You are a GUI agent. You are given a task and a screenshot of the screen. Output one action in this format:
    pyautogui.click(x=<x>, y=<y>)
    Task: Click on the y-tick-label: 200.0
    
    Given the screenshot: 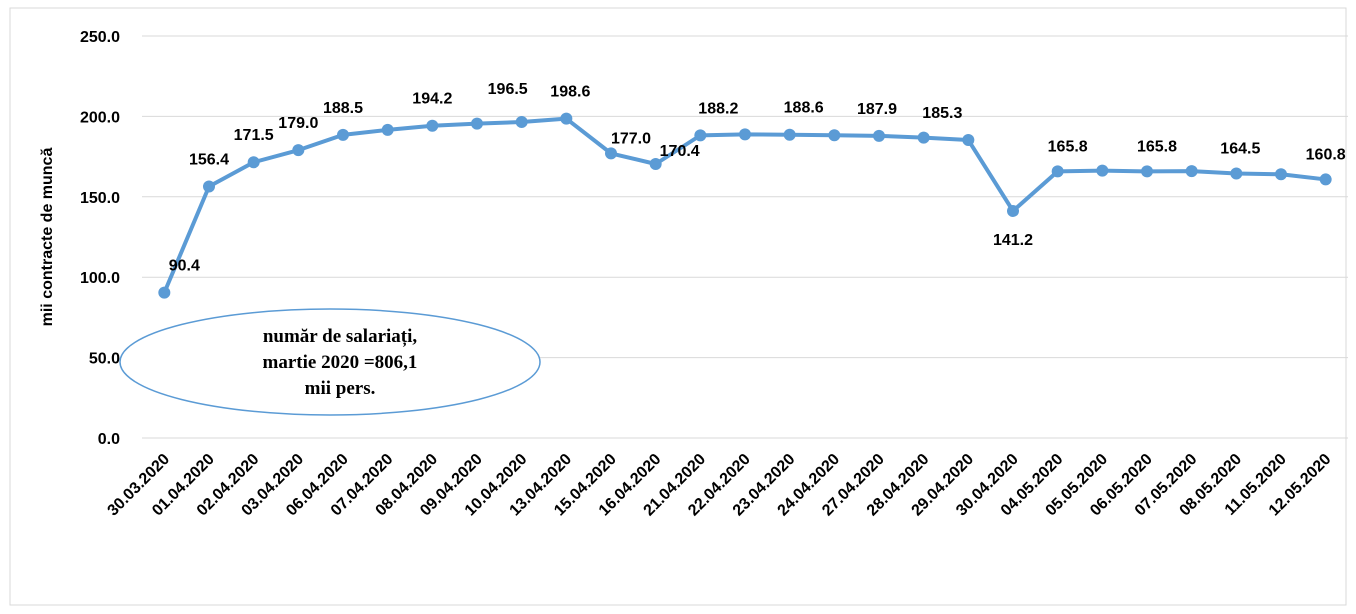 What is the action you would take?
    pyautogui.click(x=100, y=117)
    